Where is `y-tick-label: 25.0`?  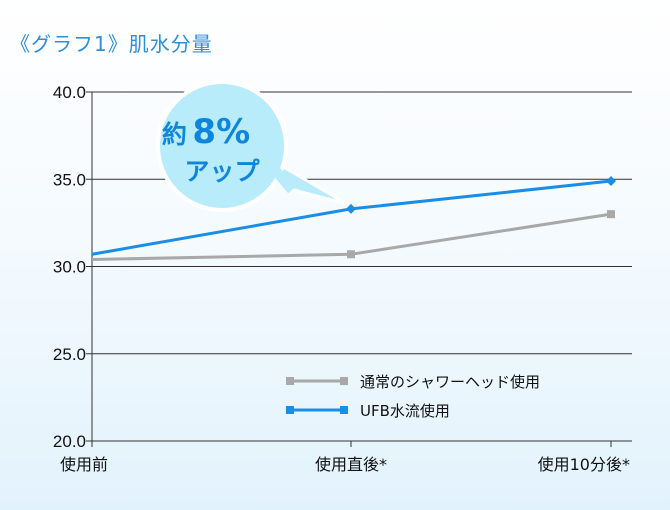 y-tick-label: 25.0 is located at coordinates (69, 354).